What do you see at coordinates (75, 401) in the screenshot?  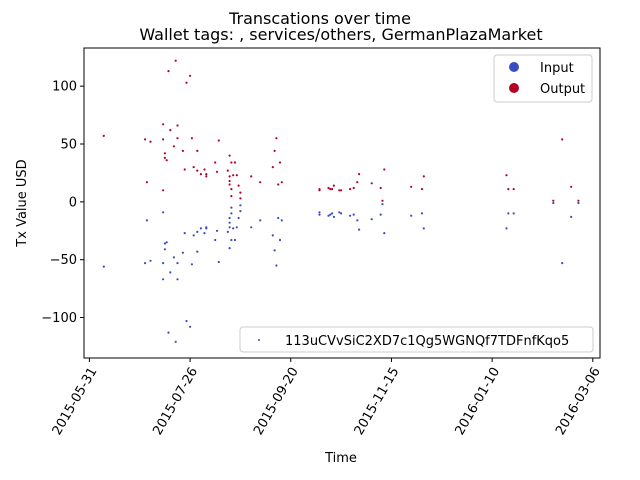 I see `x-tick-label: 2015-05-31` at bounding box center [75, 401].